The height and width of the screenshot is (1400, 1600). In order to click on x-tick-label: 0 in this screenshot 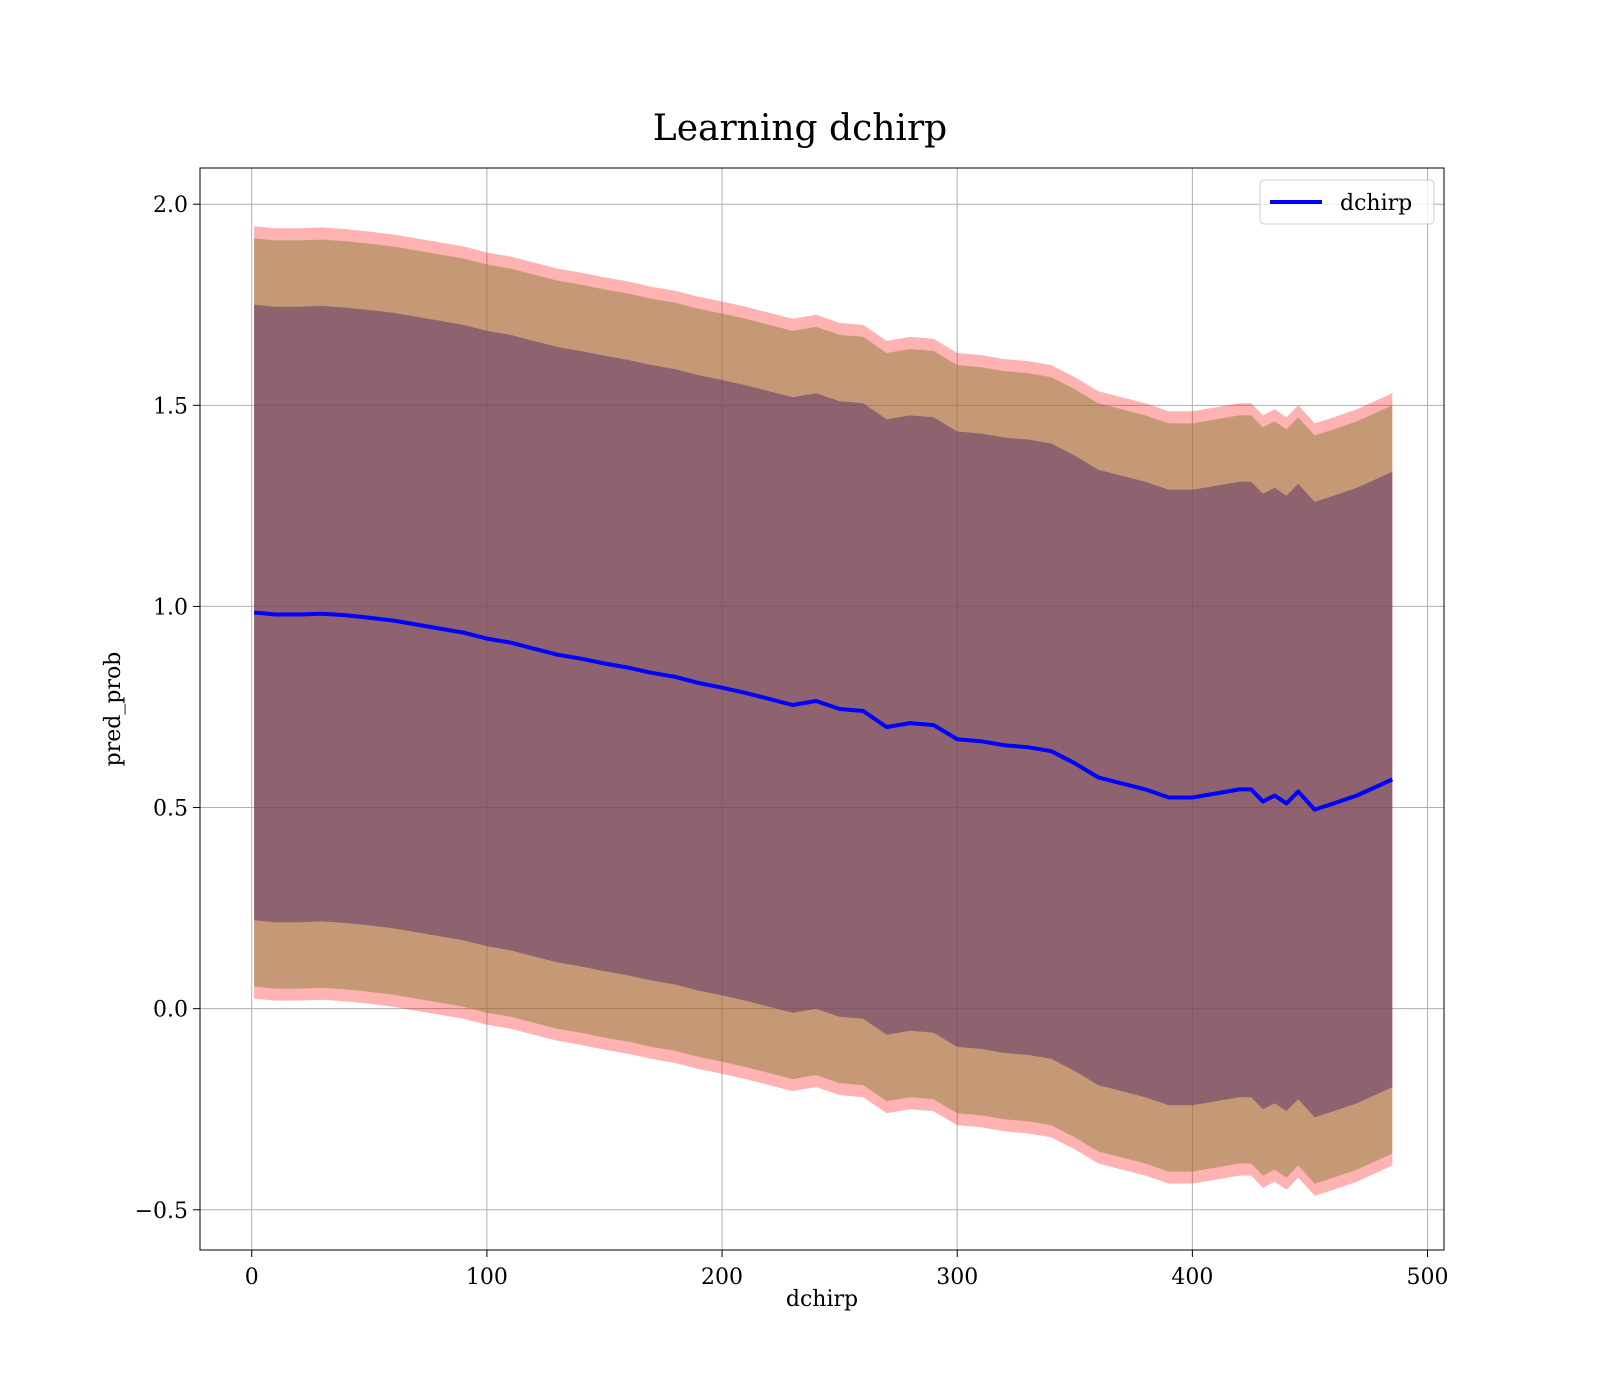, I will do `click(252, 1277)`.